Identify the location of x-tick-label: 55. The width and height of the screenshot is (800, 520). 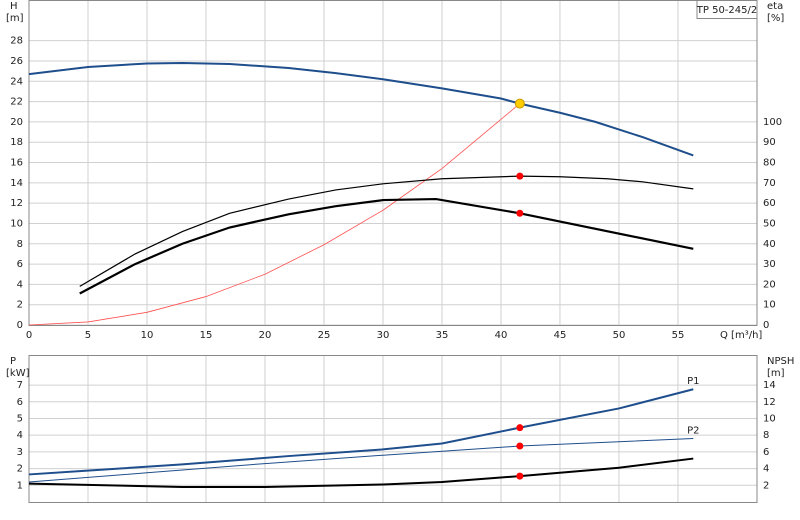
(678, 335).